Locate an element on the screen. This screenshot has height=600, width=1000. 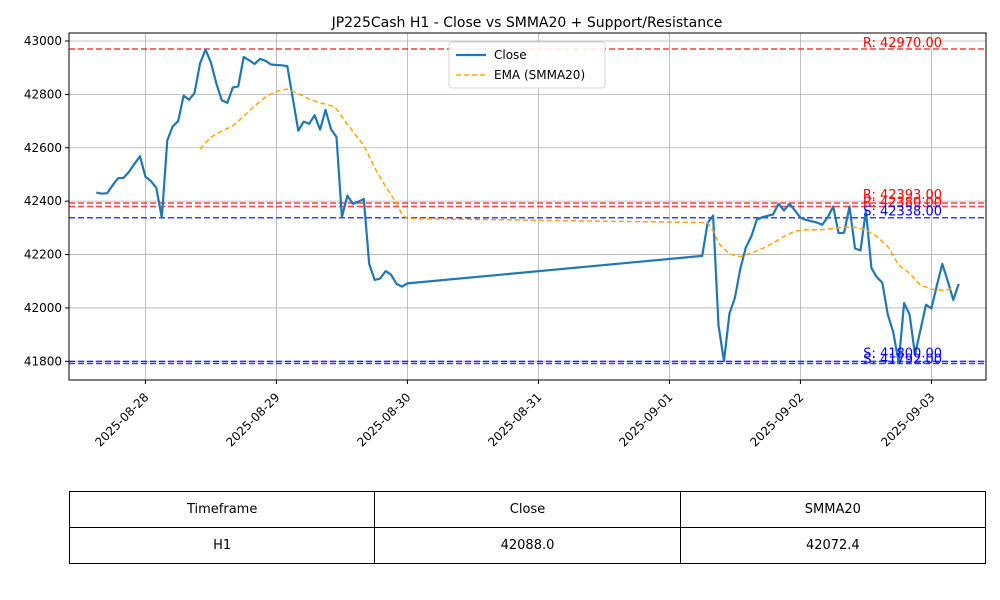
y-axis: 41800 42000 42200 42400 42600 42800 43000 is located at coordinates (46, 201).